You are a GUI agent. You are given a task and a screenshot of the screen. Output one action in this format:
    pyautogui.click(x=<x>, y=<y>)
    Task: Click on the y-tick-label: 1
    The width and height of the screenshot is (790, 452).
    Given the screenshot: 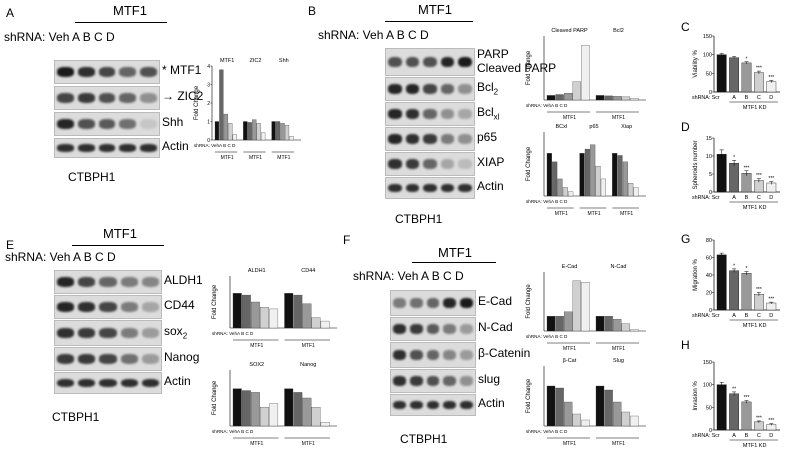 What is the action you would take?
    pyautogui.click(x=208, y=123)
    